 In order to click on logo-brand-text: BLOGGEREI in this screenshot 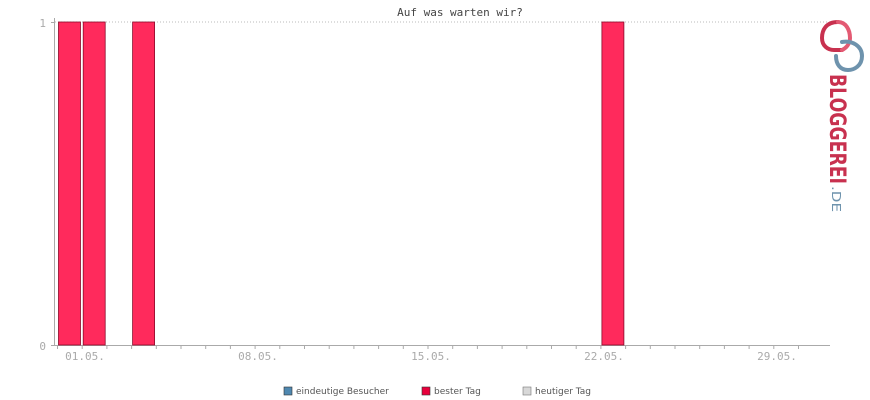, I will do `click(836, 129)`.